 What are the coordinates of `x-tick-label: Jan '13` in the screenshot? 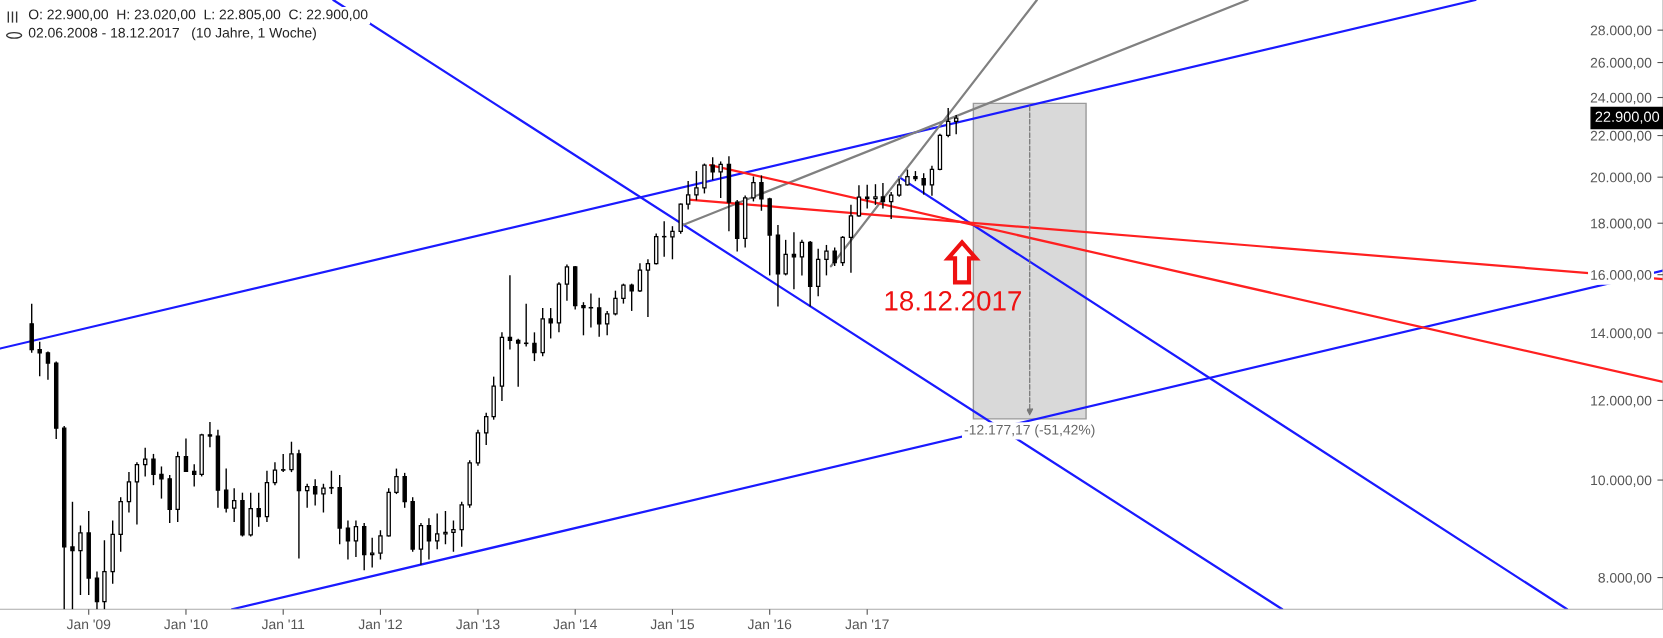 It's located at (478, 624).